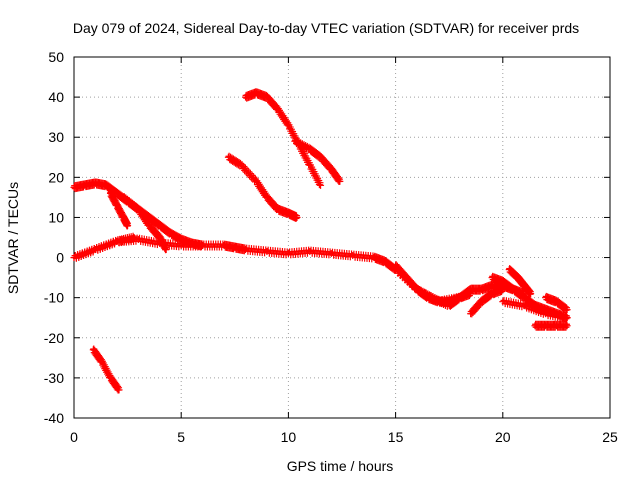 This screenshot has width=640, height=480. I want to click on series-arc-b, so click(119, 209).